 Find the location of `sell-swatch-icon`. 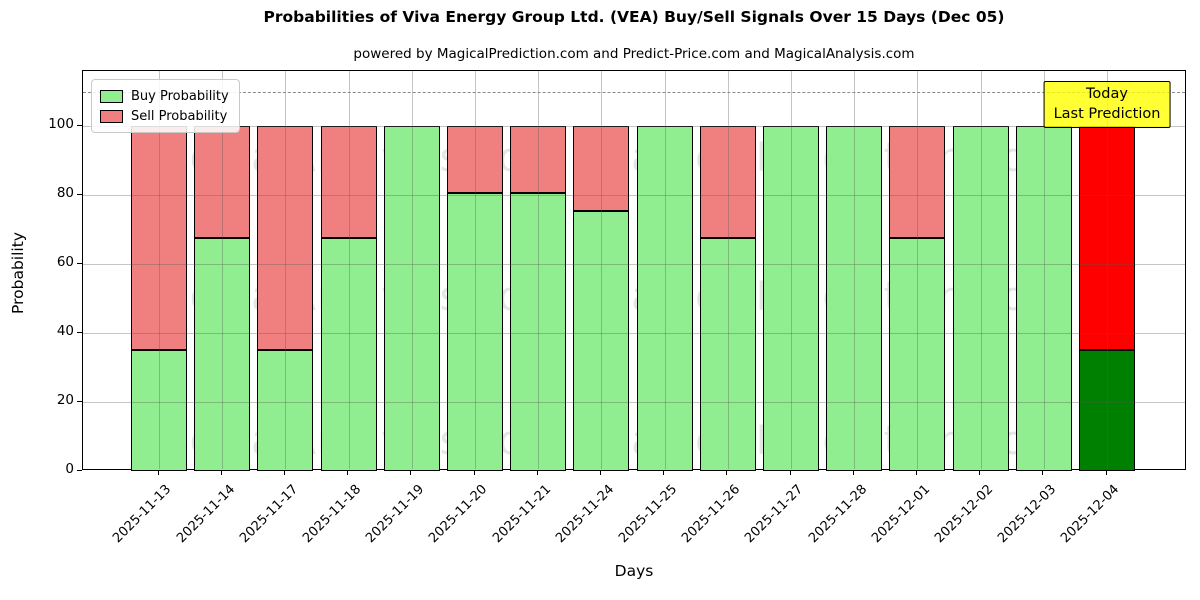

sell-swatch-icon is located at coordinates (111, 116).